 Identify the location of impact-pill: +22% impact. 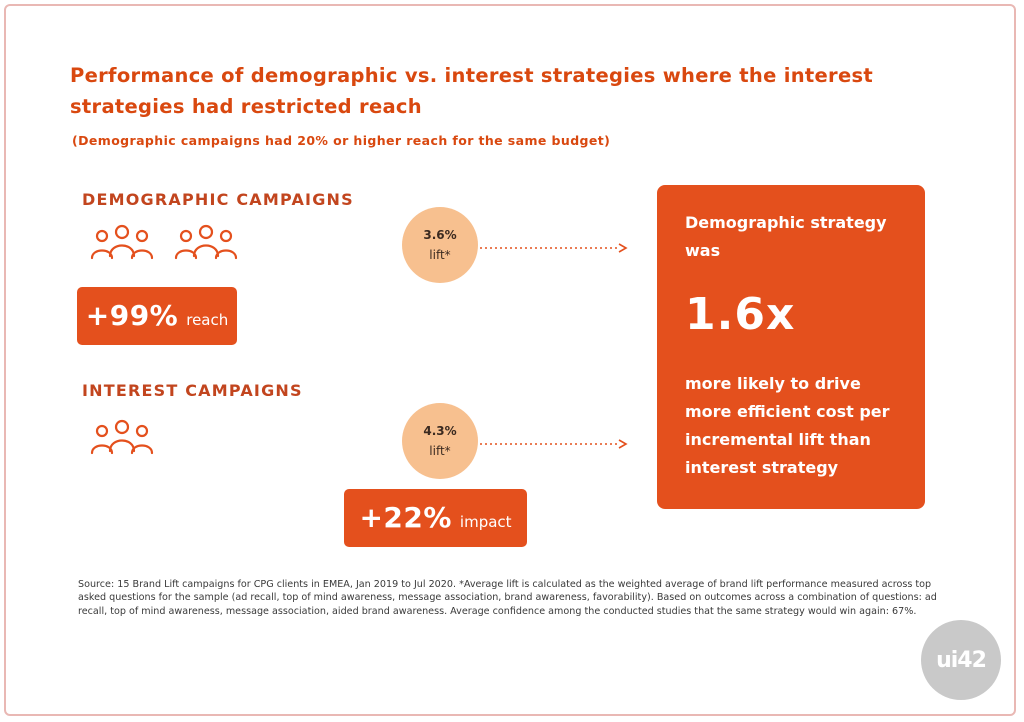
(435, 518).